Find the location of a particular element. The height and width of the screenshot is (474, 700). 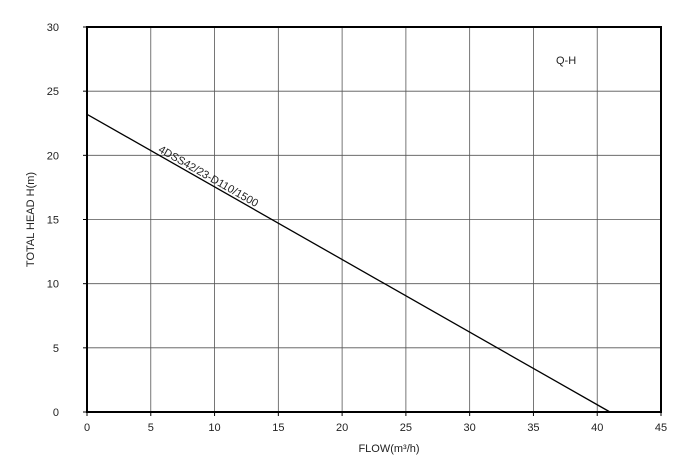

x-tick-label: 40 is located at coordinates (597, 428).